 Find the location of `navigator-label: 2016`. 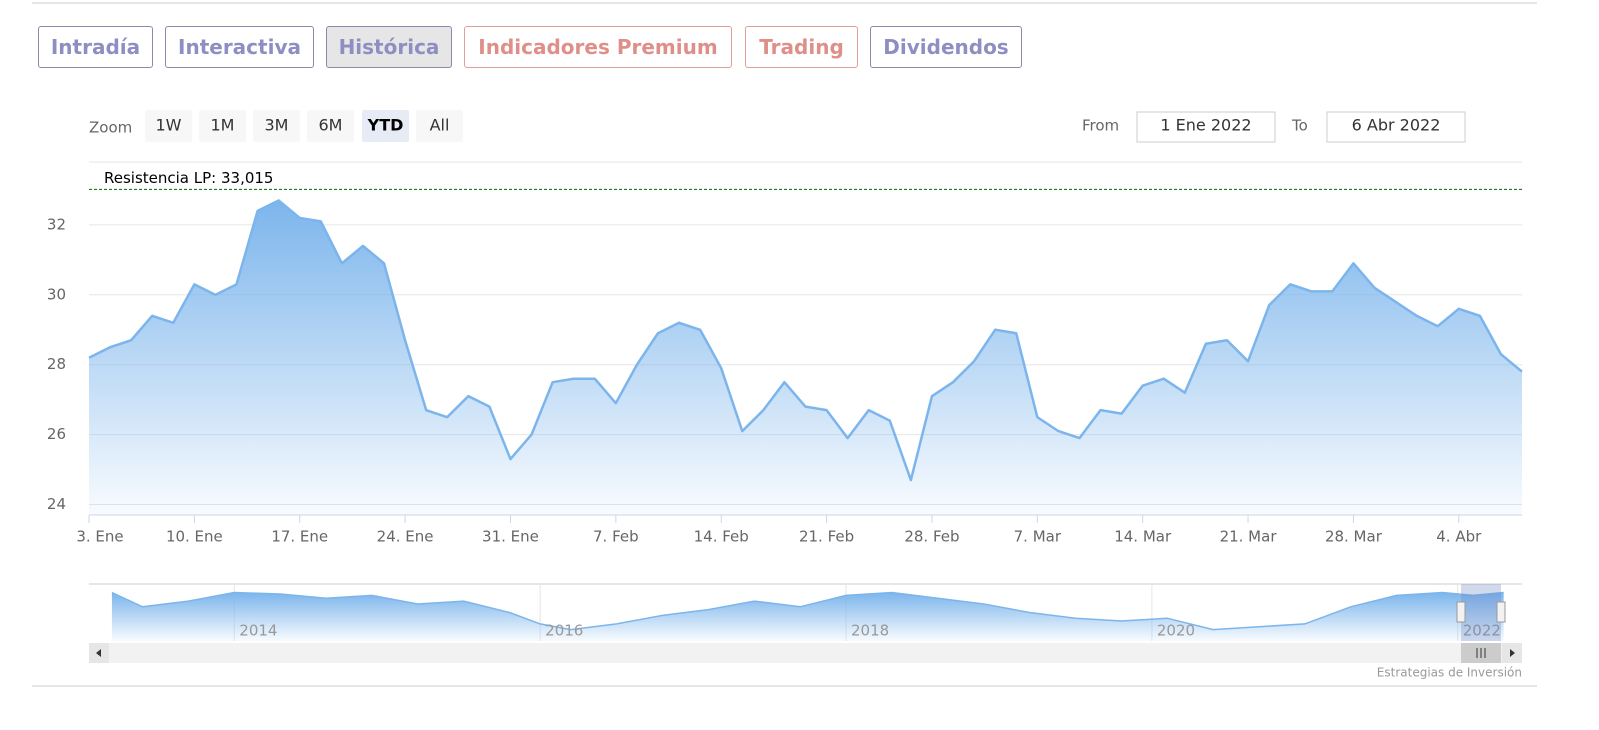

navigator-label: 2016 is located at coordinates (564, 631).